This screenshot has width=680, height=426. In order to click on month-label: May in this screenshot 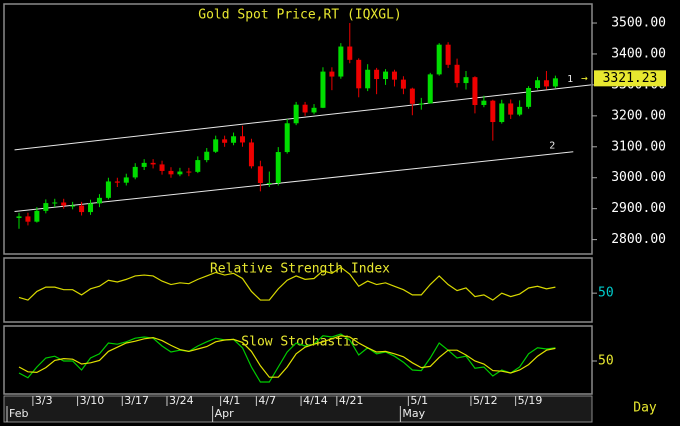, I will do `click(413, 413)`.